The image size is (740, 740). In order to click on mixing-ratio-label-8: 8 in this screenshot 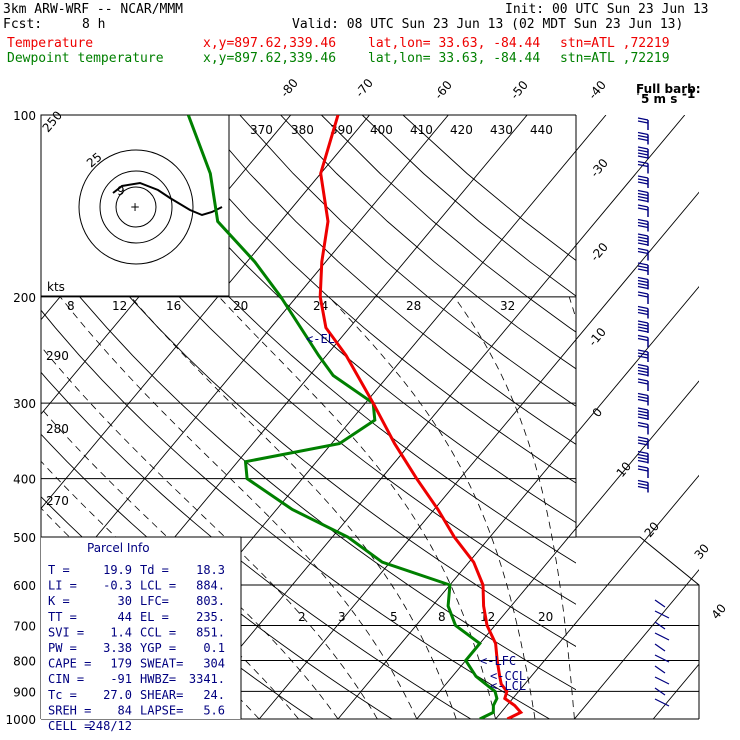, I will do `click(442, 617)`.